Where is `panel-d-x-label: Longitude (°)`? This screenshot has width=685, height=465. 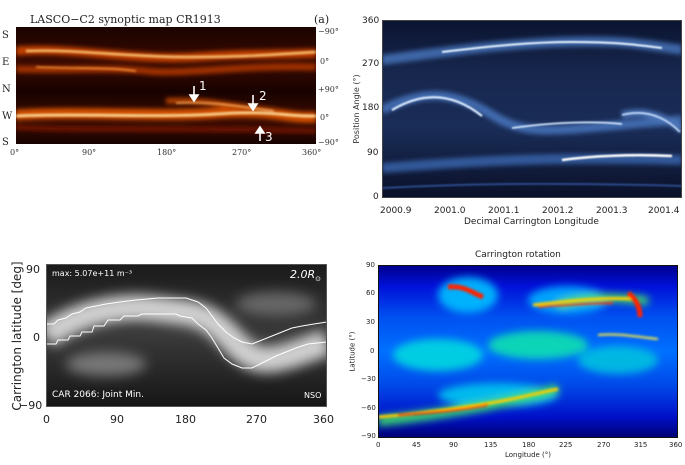
panel-d-x-label: Longitude (°) is located at coordinates (528, 455).